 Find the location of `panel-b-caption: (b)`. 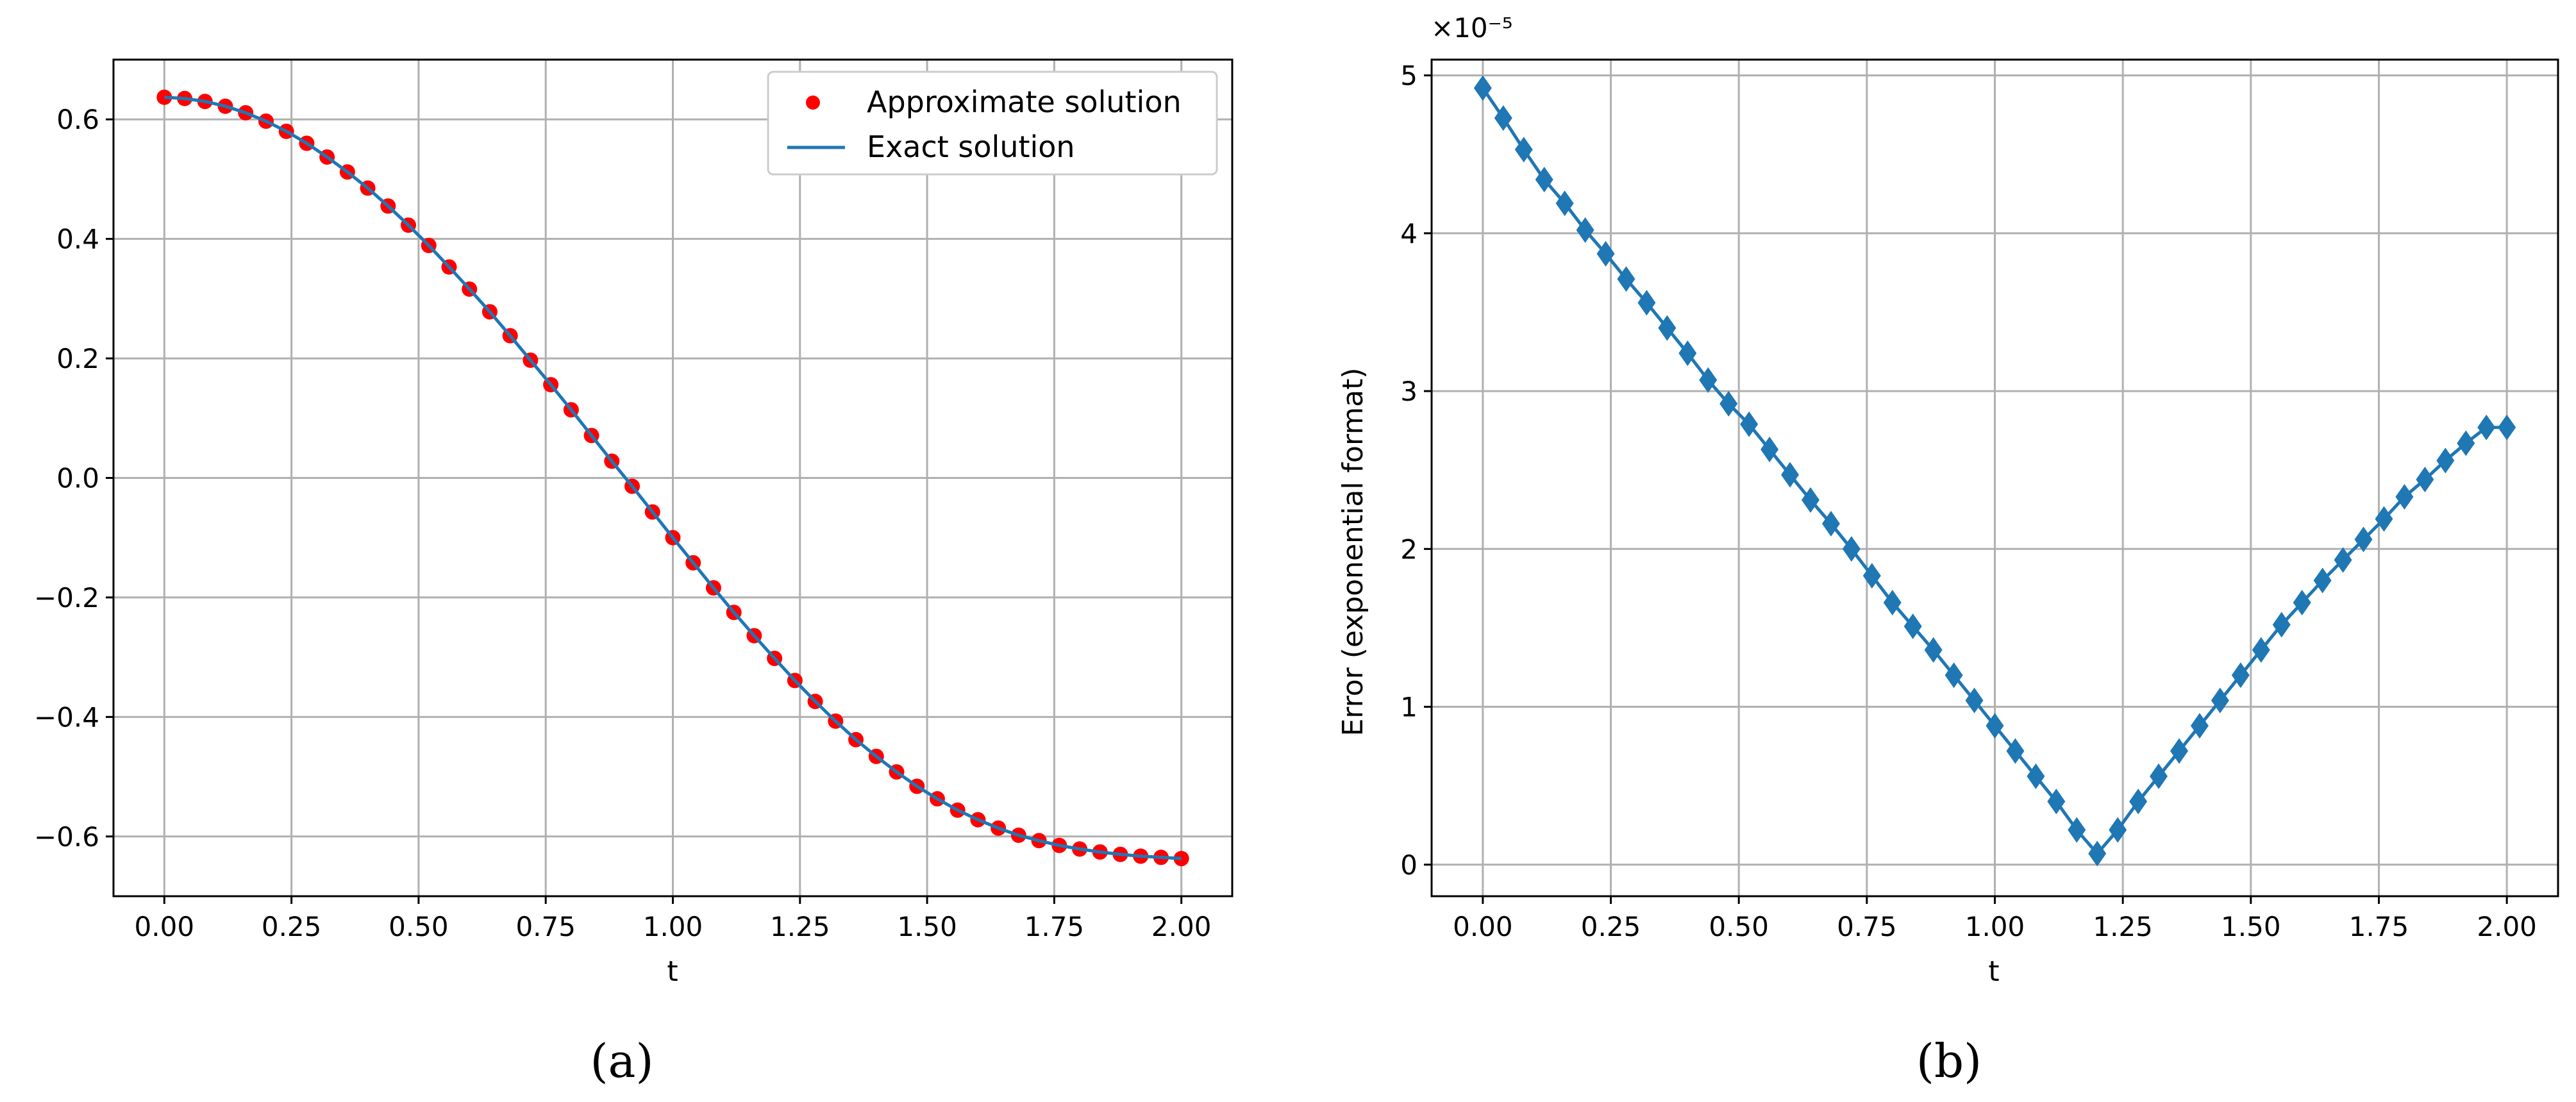

panel-b-caption: (b) is located at coordinates (1949, 1061).